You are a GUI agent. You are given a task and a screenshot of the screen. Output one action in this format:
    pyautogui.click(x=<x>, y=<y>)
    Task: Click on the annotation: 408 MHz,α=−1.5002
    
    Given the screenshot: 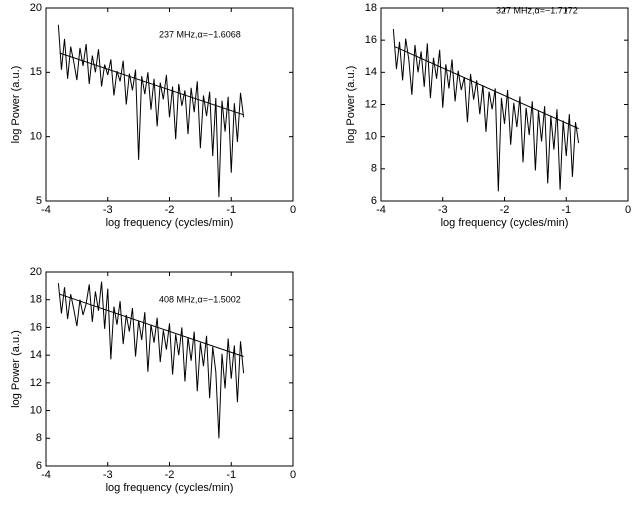 What is the action you would take?
    pyautogui.click(x=200, y=299)
    